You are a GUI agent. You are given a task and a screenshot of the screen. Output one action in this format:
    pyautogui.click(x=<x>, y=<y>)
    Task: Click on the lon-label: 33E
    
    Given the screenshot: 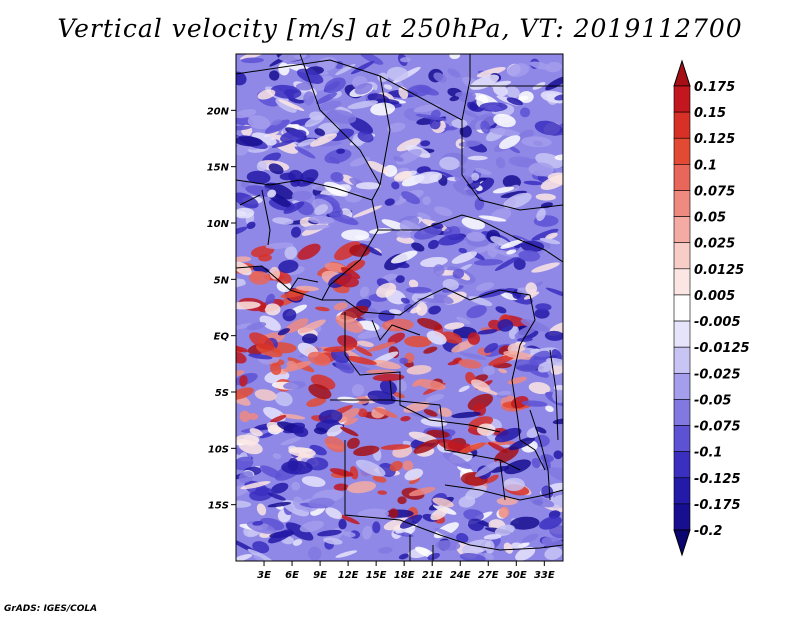 What is the action you would take?
    pyautogui.click(x=544, y=575)
    